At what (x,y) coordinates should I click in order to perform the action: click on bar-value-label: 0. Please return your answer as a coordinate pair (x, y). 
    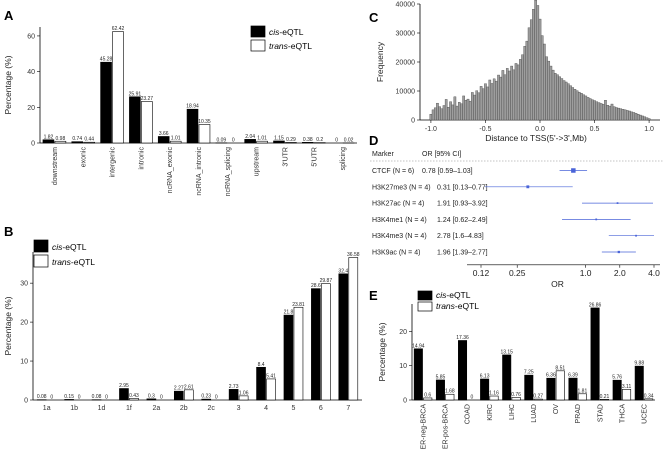
    Looking at the image, I should click on (161, 398).